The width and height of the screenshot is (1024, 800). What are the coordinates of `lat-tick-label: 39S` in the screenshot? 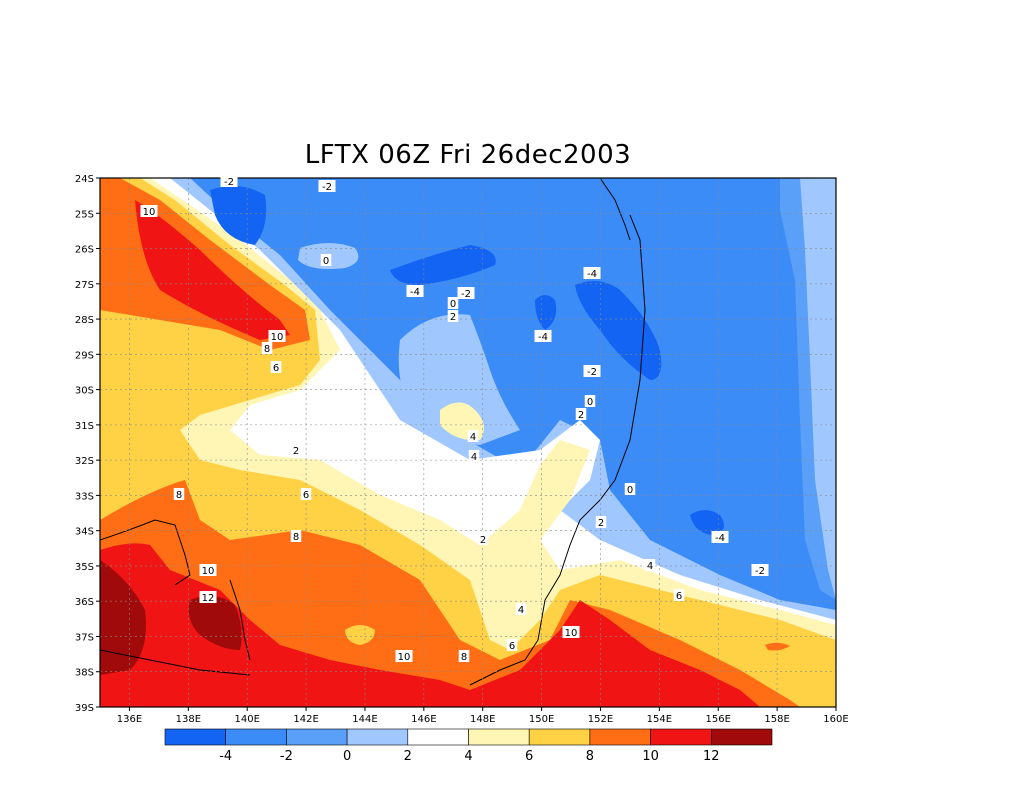 It's located at (84, 708).